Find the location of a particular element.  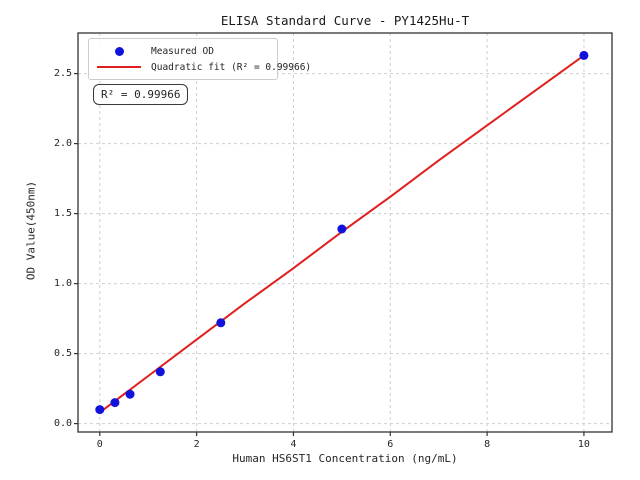

legend-label-measured-od: Measured OD is located at coordinates (182, 51).